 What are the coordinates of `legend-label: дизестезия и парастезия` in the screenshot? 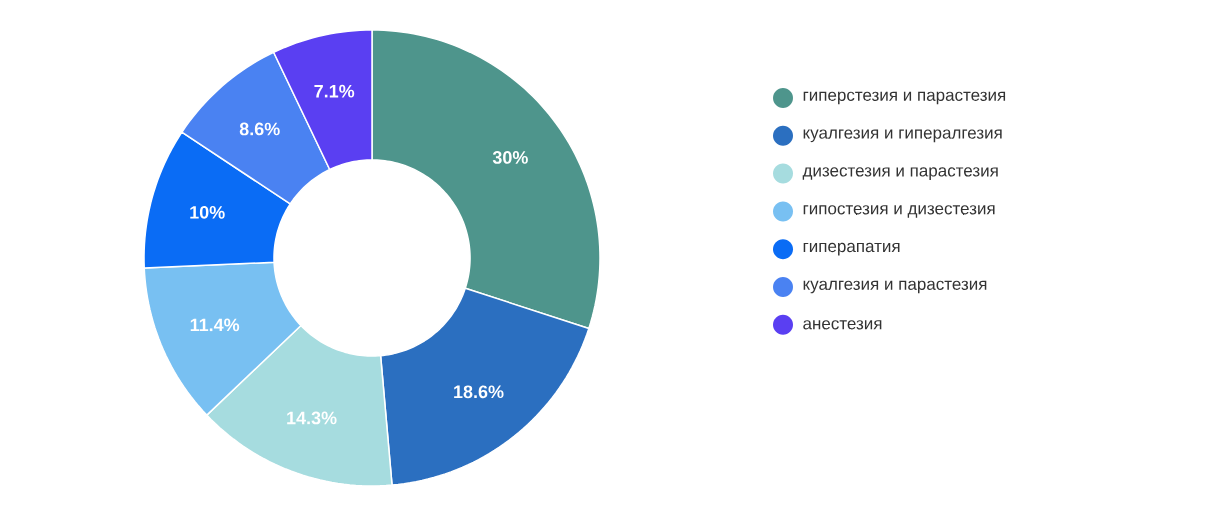 It's located at (900, 173).